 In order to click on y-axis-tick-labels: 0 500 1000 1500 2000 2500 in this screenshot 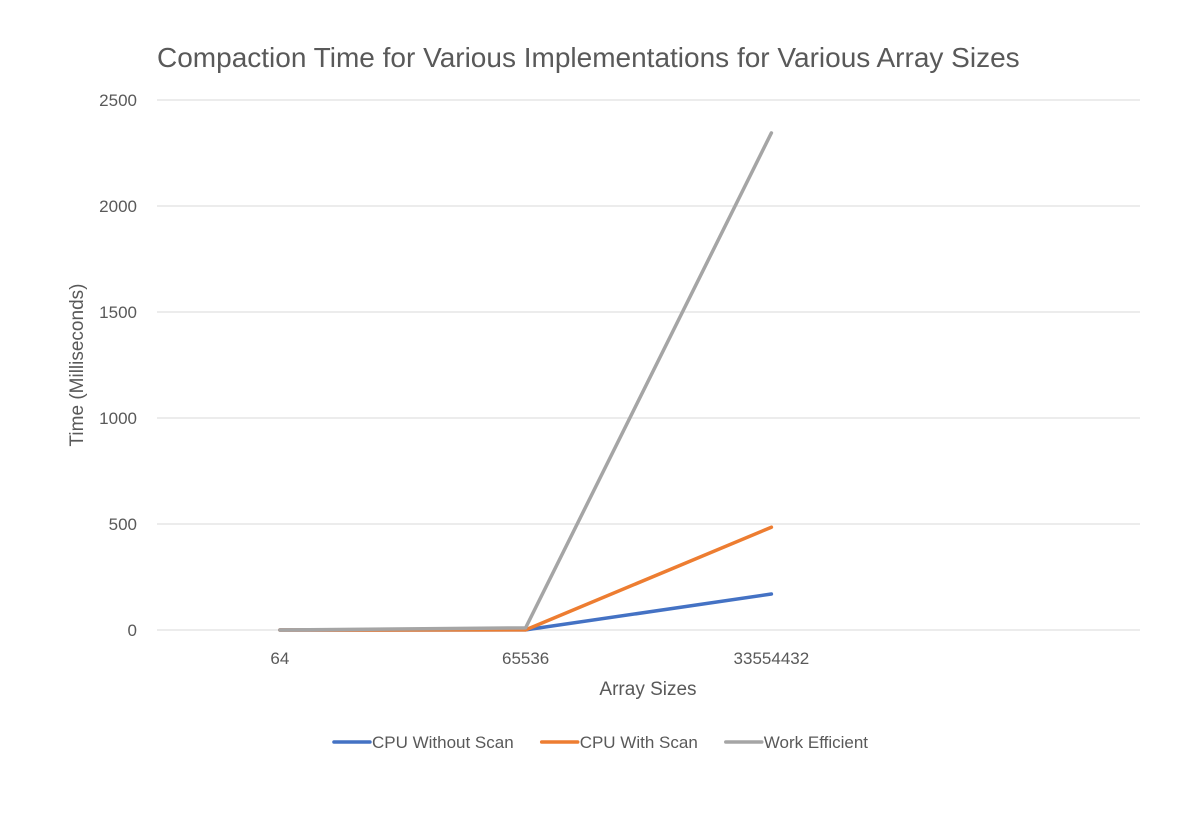, I will do `click(118, 365)`.